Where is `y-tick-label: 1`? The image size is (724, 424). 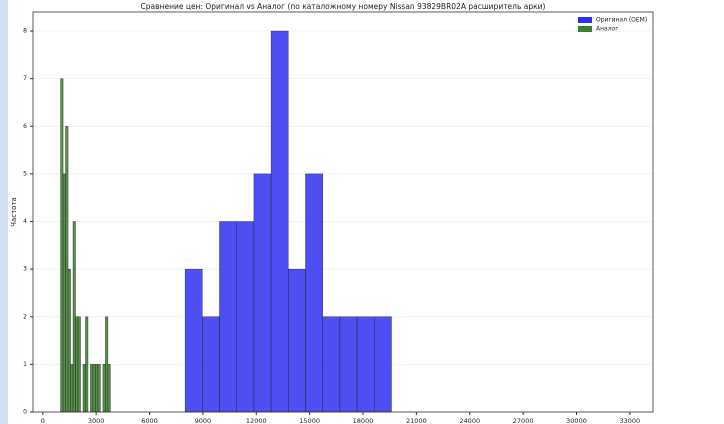
y-tick-label: 1 is located at coordinates (25, 364).